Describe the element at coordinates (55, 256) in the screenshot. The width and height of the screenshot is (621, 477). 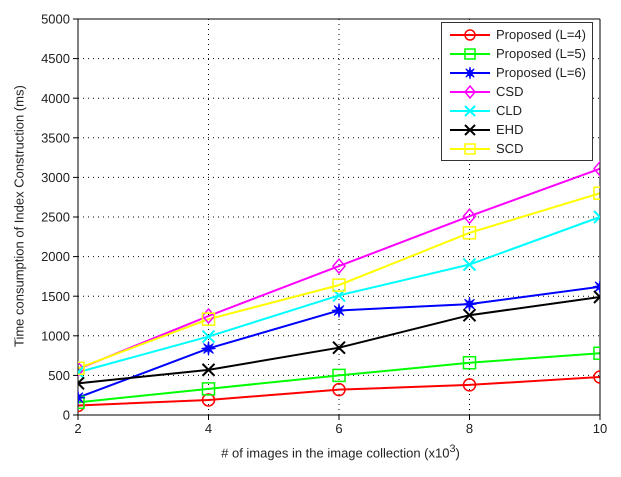
I see `y-tick-label: 2000` at that location.